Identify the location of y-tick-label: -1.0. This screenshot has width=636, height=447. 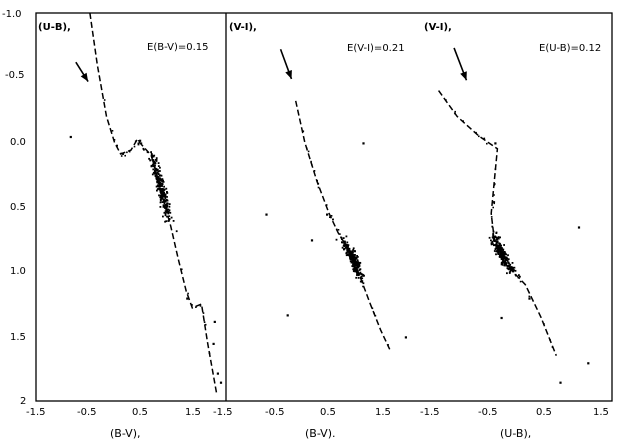
(12, 14).